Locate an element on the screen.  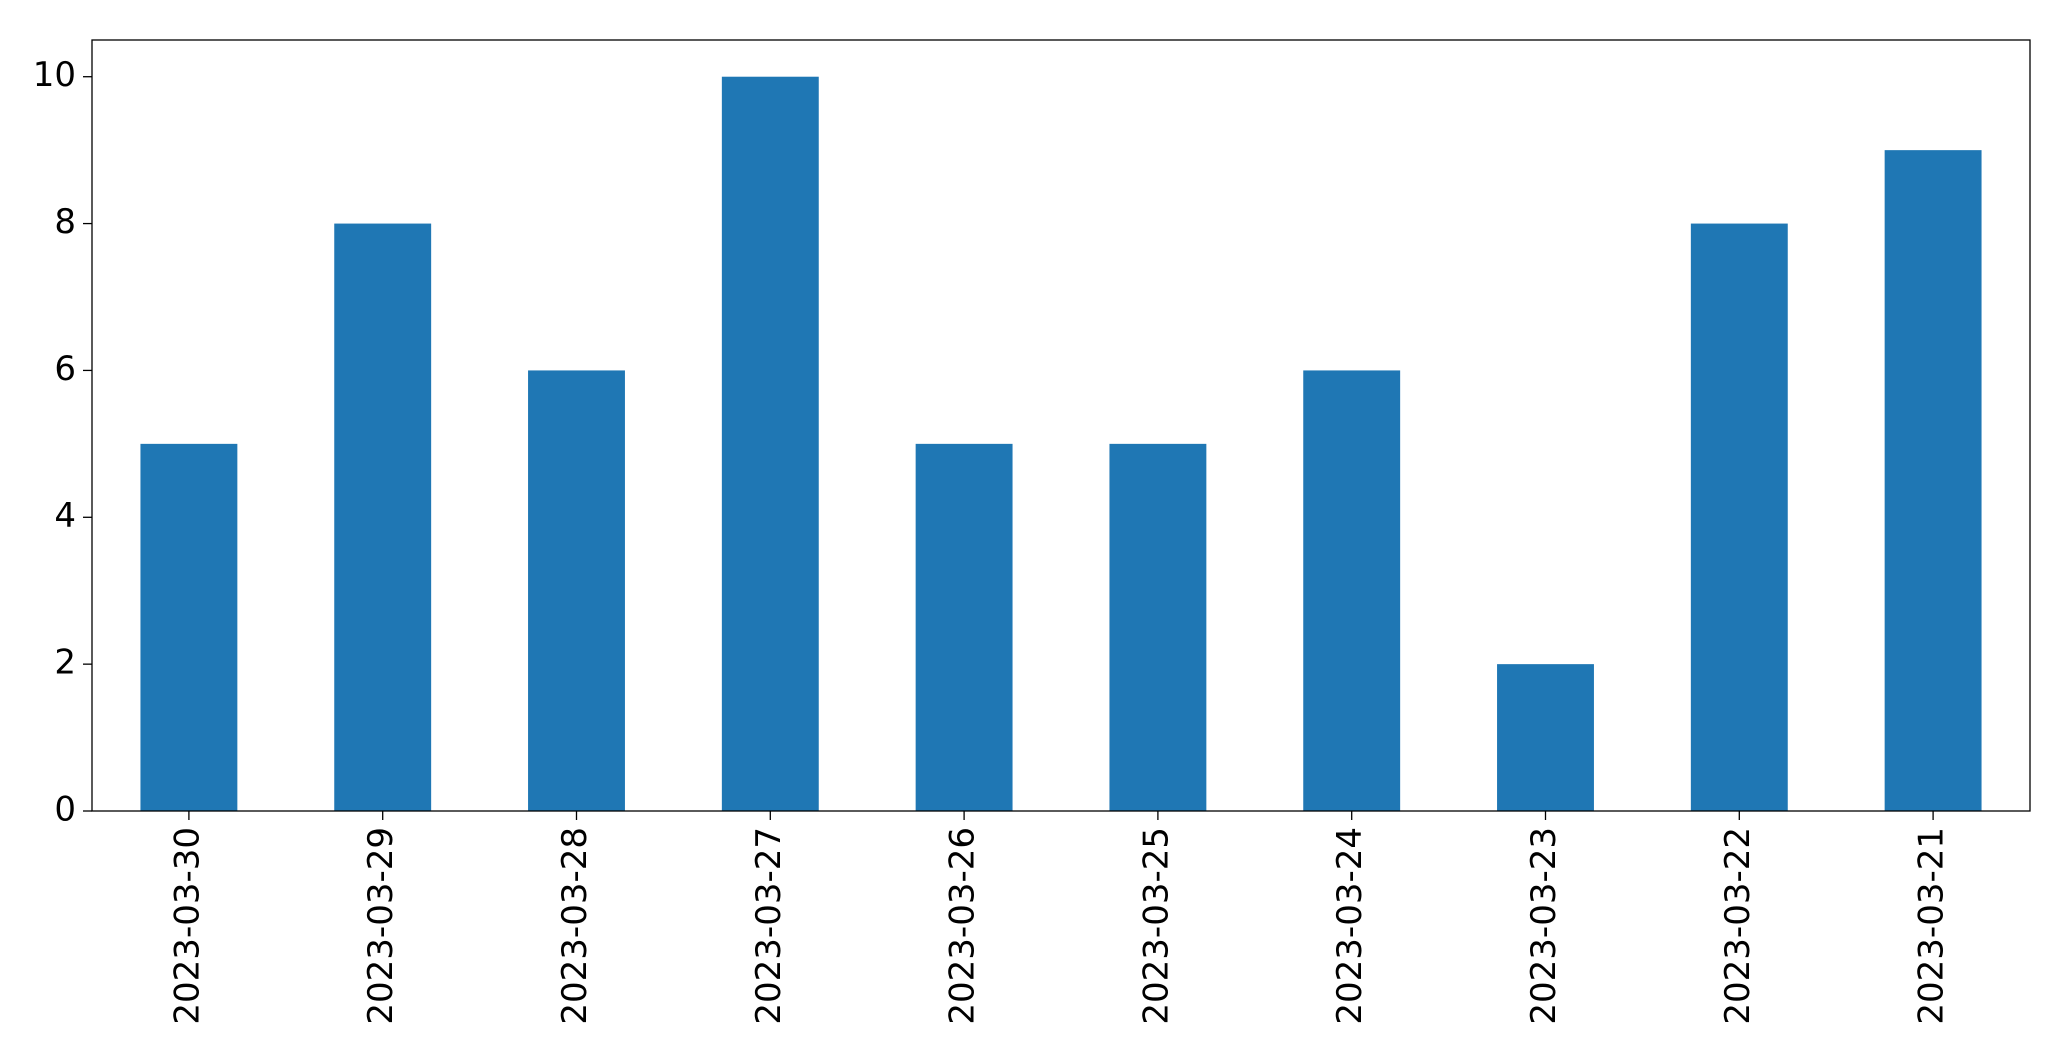
x-tick-label: 2023-03-26 is located at coordinates (963, 926).